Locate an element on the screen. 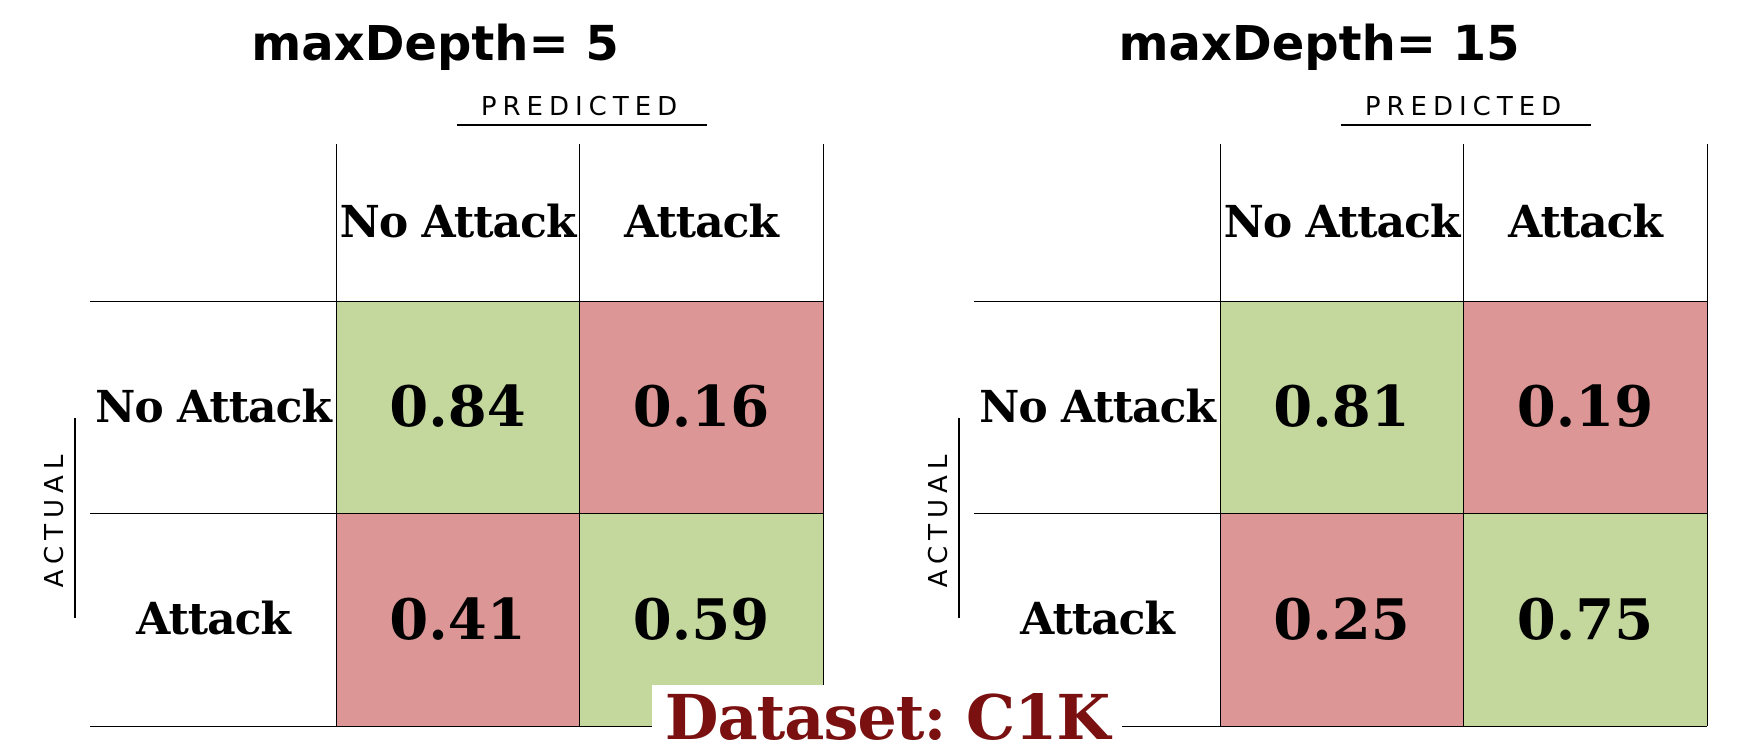  cell-false-positive: 0.16 is located at coordinates (701, 407).